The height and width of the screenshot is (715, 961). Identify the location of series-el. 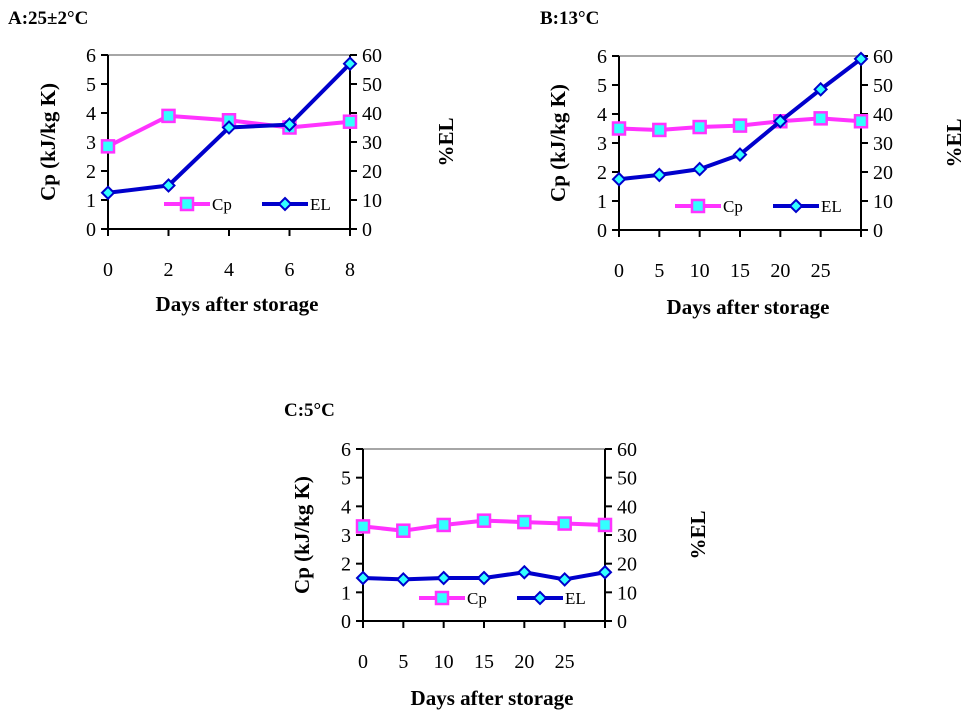
(484, 575).